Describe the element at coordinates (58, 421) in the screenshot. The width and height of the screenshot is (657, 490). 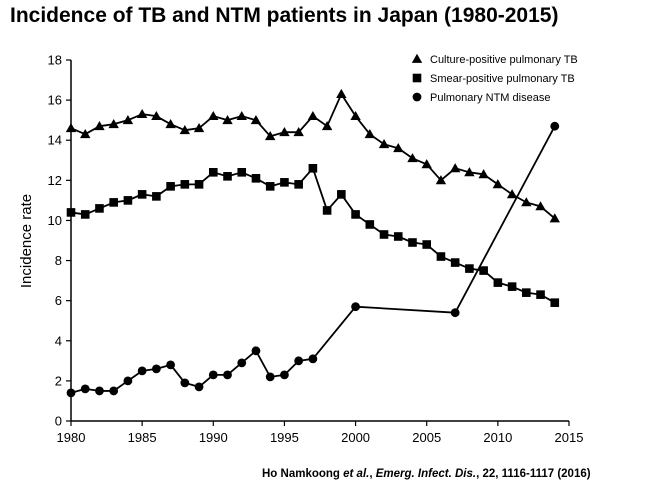
I see `y-tick-label: 0` at that location.